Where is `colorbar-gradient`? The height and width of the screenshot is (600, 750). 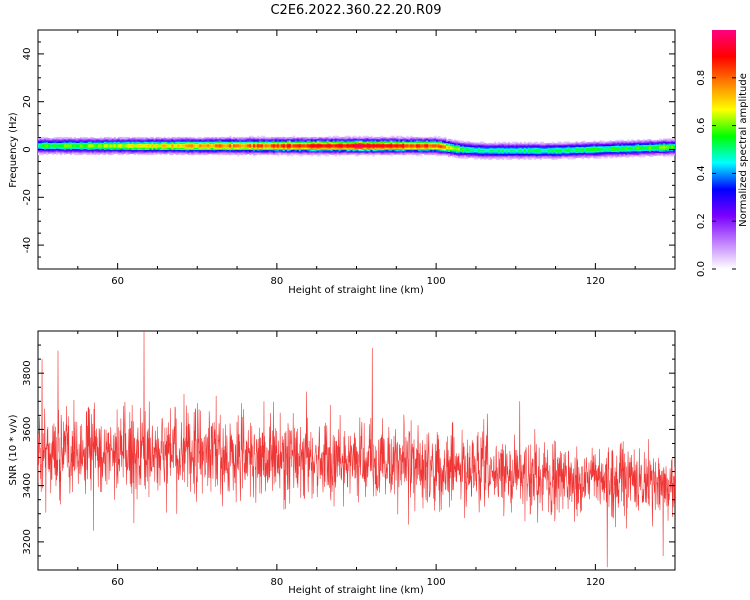 colorbar-gradient is located at coordinates (724, 149).